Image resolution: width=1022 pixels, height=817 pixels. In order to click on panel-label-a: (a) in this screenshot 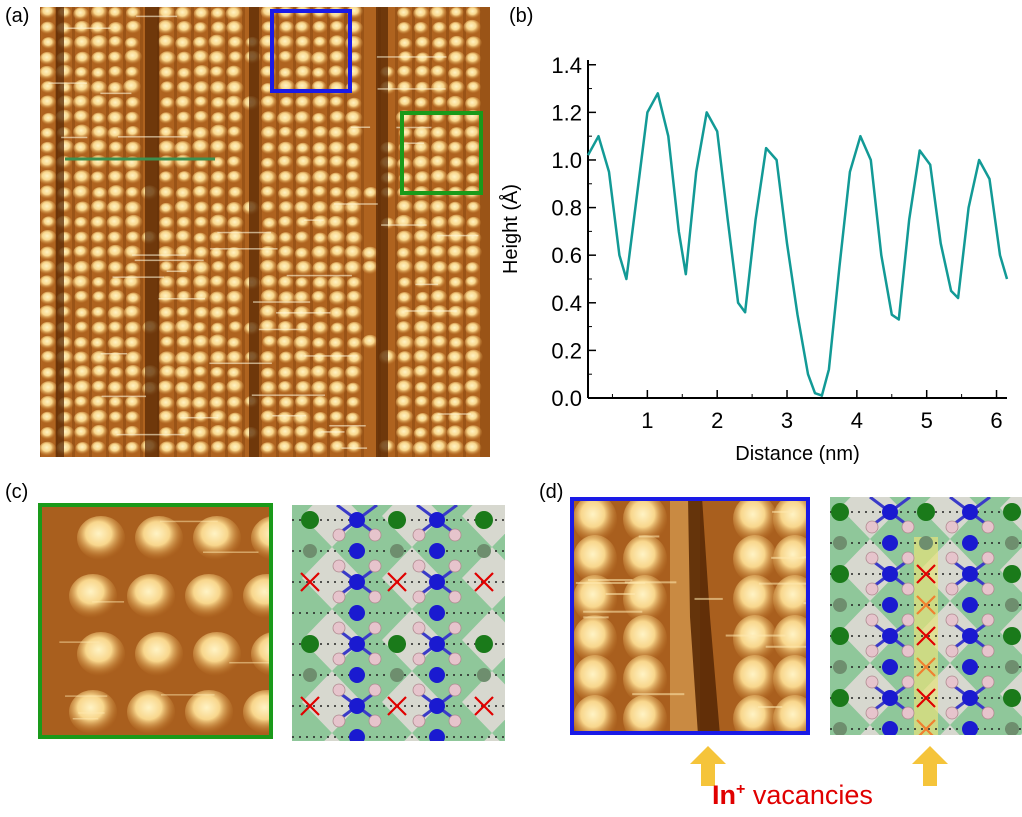, I will do `click(17, 16)`.